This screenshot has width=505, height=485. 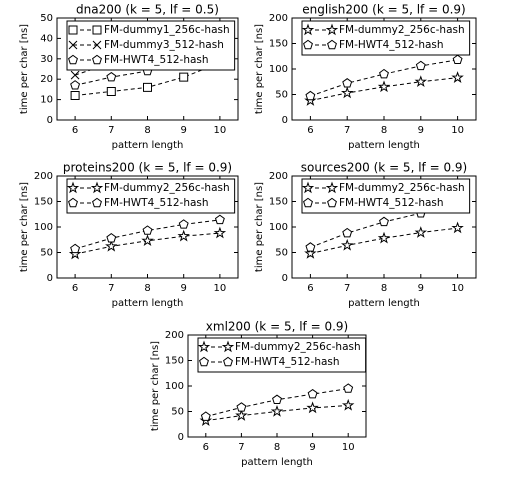 I want to click on chart-title: dna200 (k = 5, lf = 0.5), so click(x=147, y=10).